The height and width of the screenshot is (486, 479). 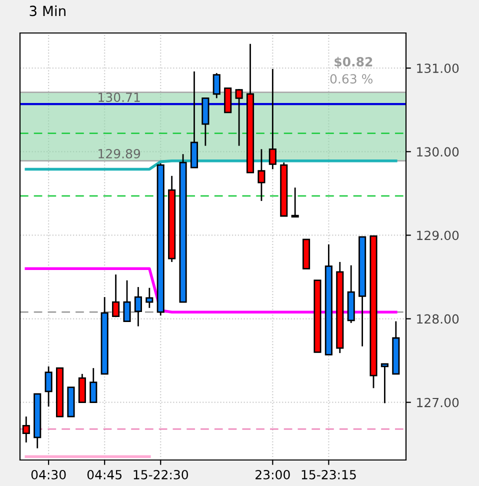 What do you see at coordinates (438, 235) in the screenshot?
I see `y-tick-label: 129.00` at bounding box center [438, 235].